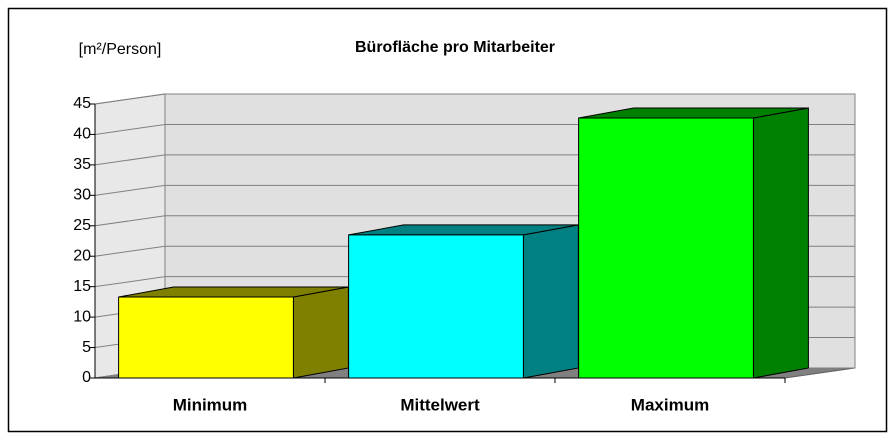 The image size is (895, 437). What do you see at coordinates (440, 404) in the screenshot?
I see `x-tick-label: Mittelwert` at bounding box center [440, 404].